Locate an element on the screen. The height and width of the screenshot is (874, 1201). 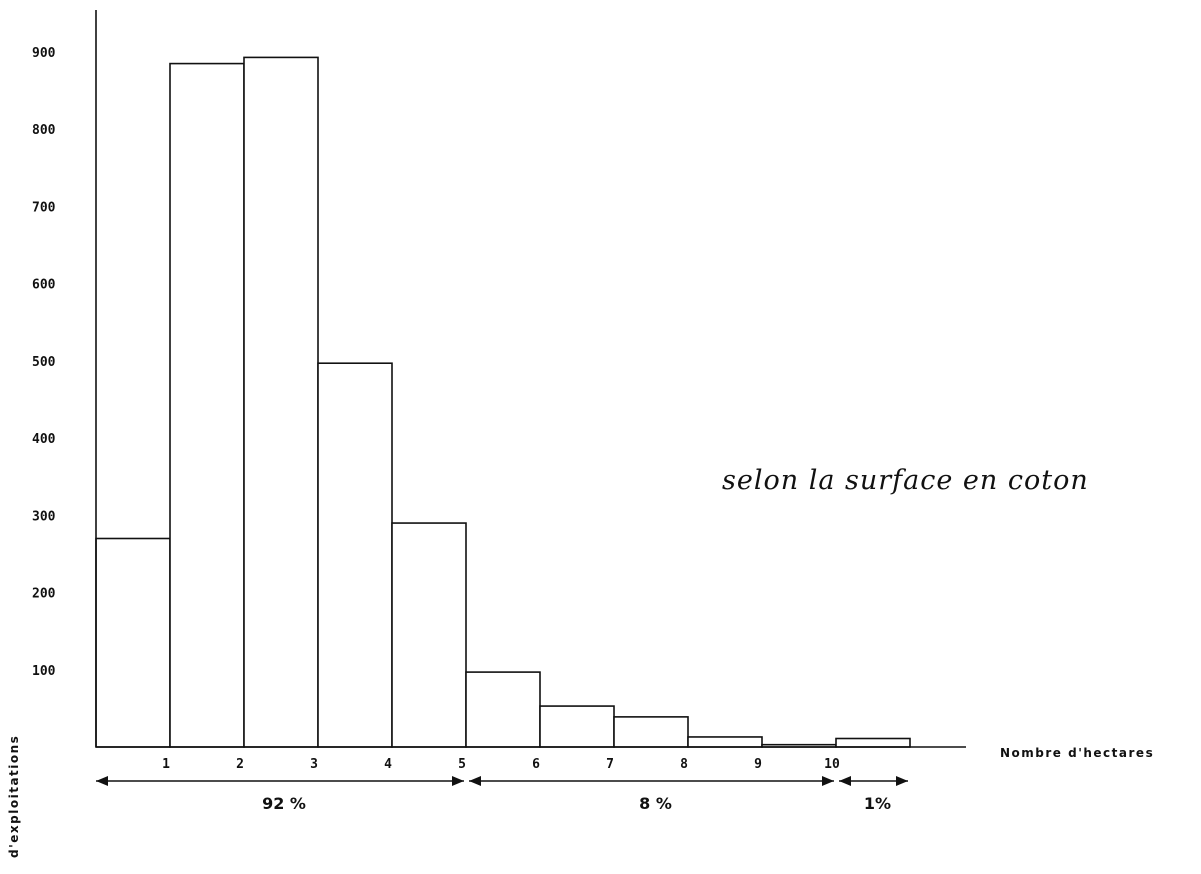
y-tick-labels: 100 200 300 400 500 600 700 800 900 is located at coordinates (44, 362).